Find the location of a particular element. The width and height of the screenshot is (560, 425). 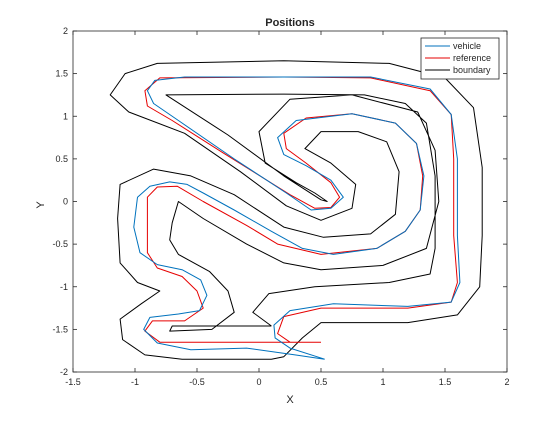

legend-label-vehicle: vehicle is located at coordinates (467, 46).